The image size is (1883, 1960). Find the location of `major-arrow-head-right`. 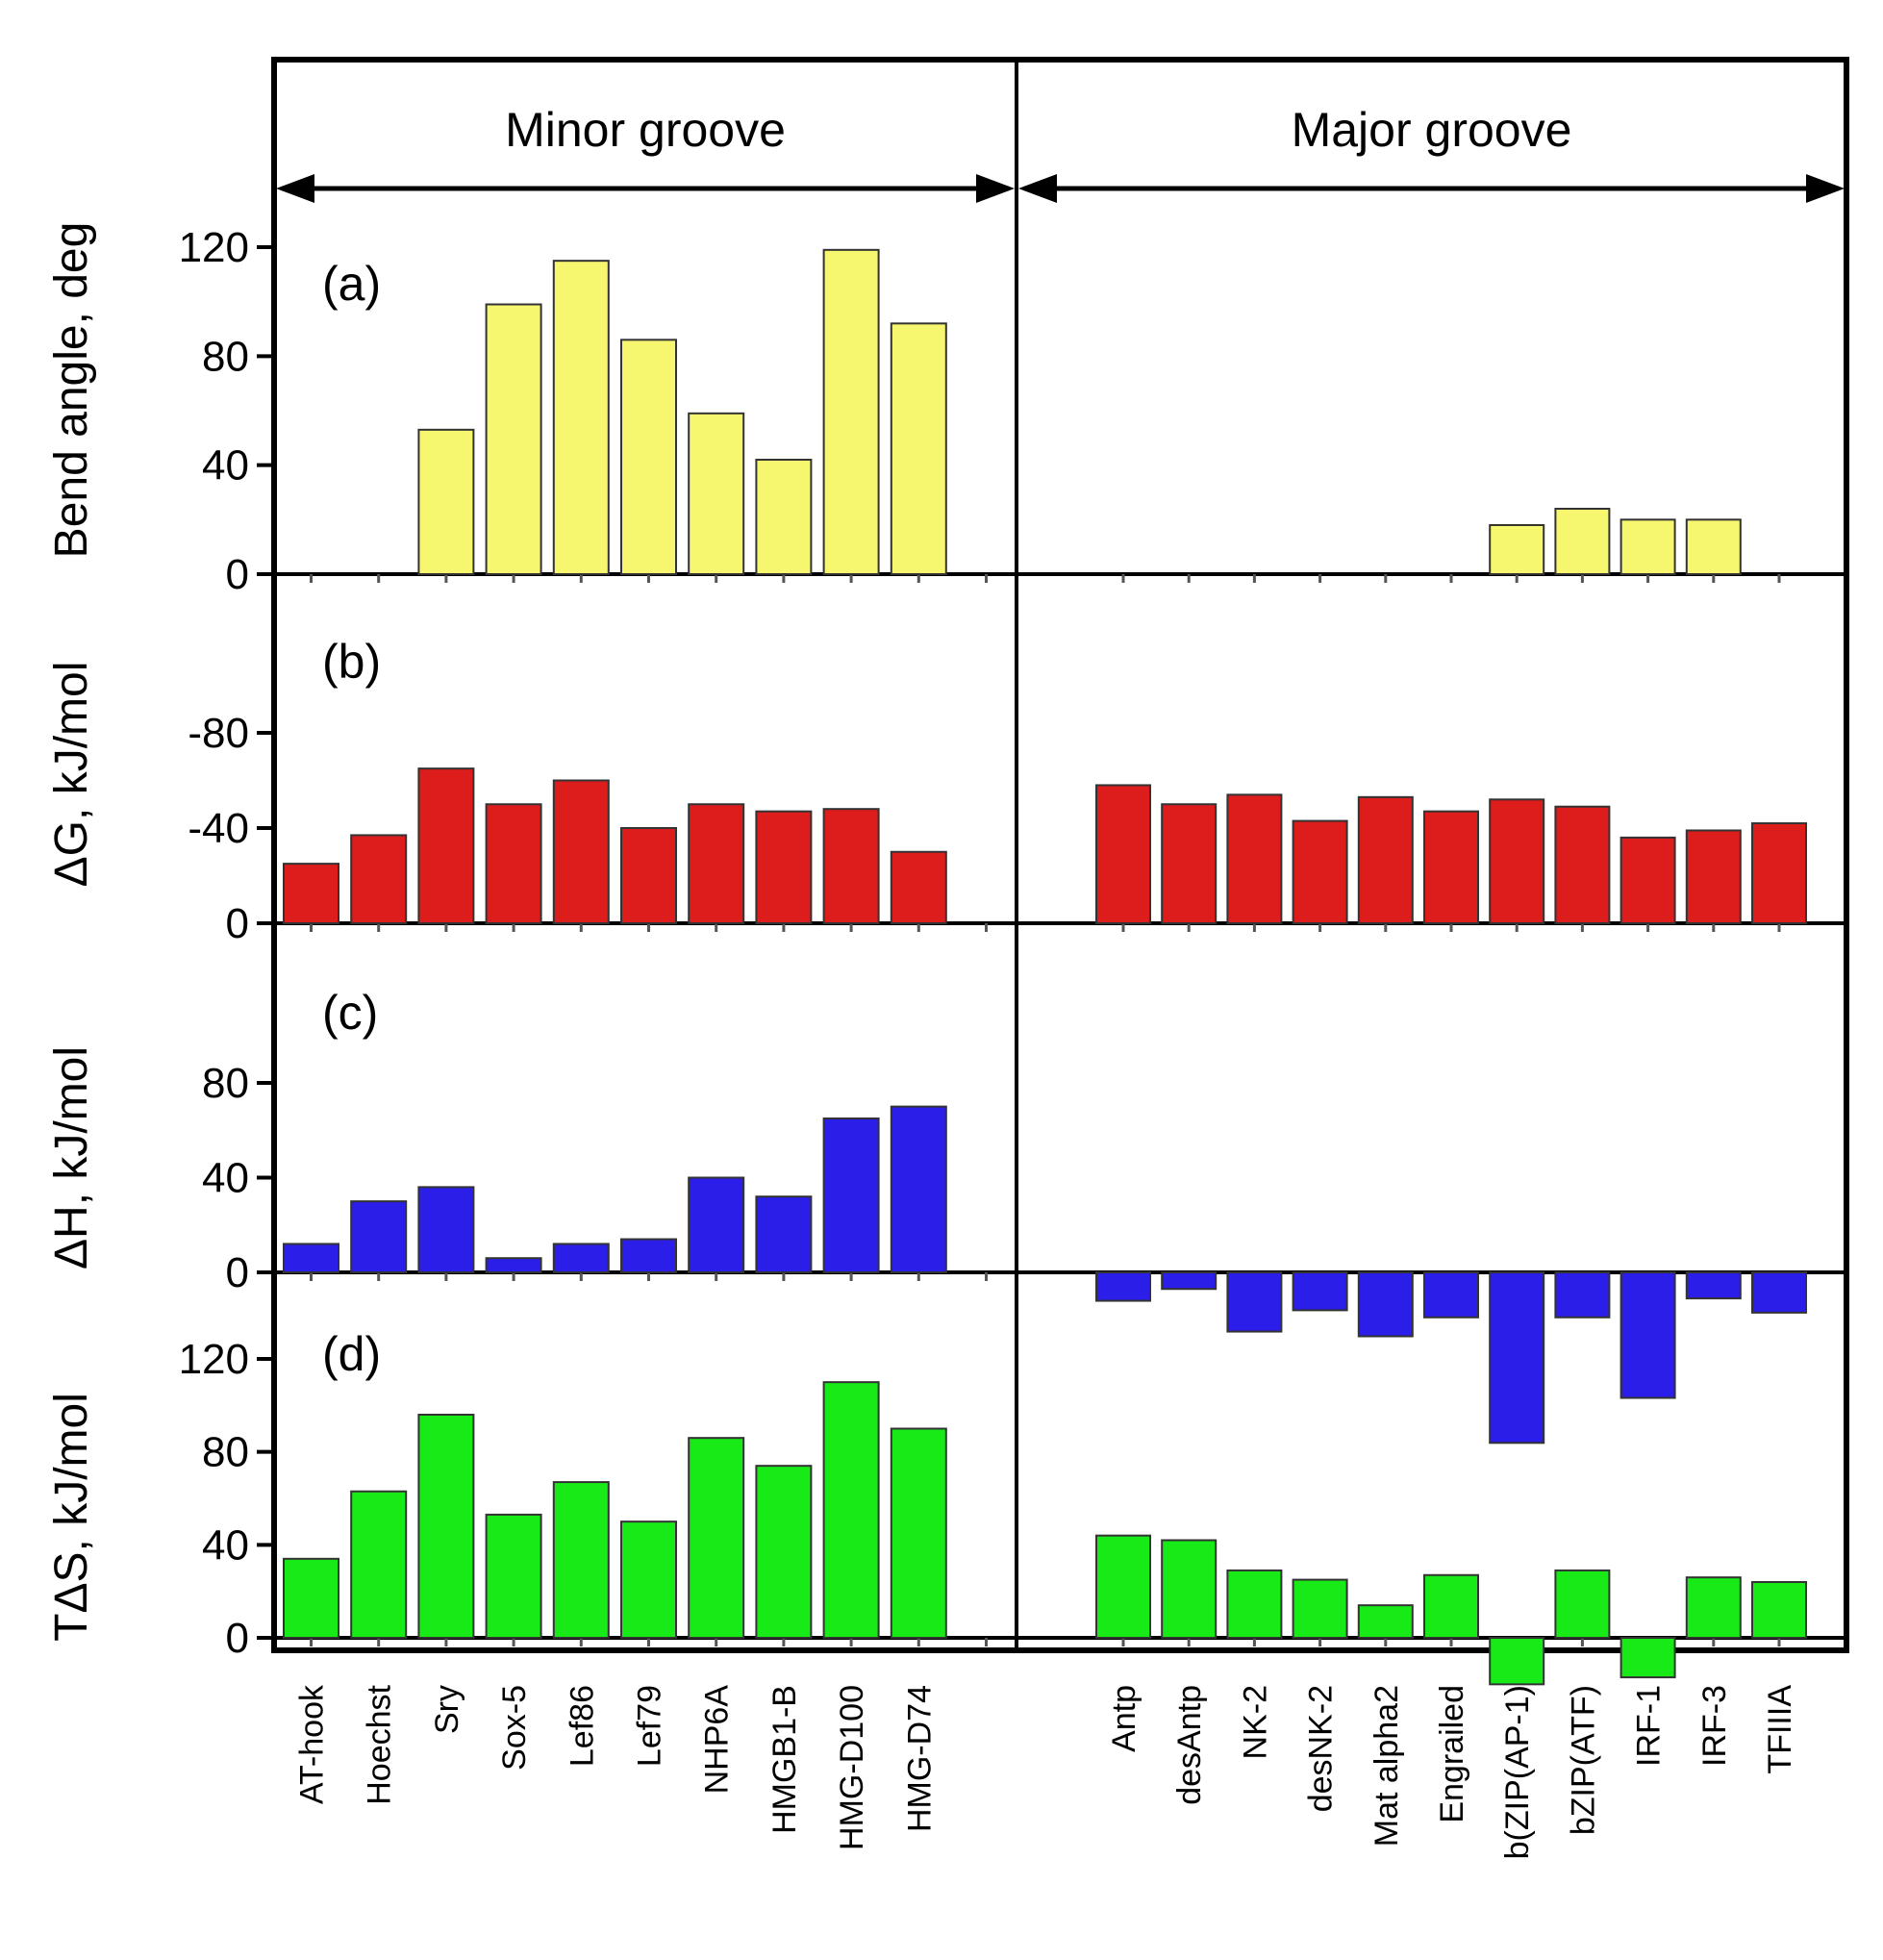

major-arrow-head-right is located at coordinates (1825, 188).